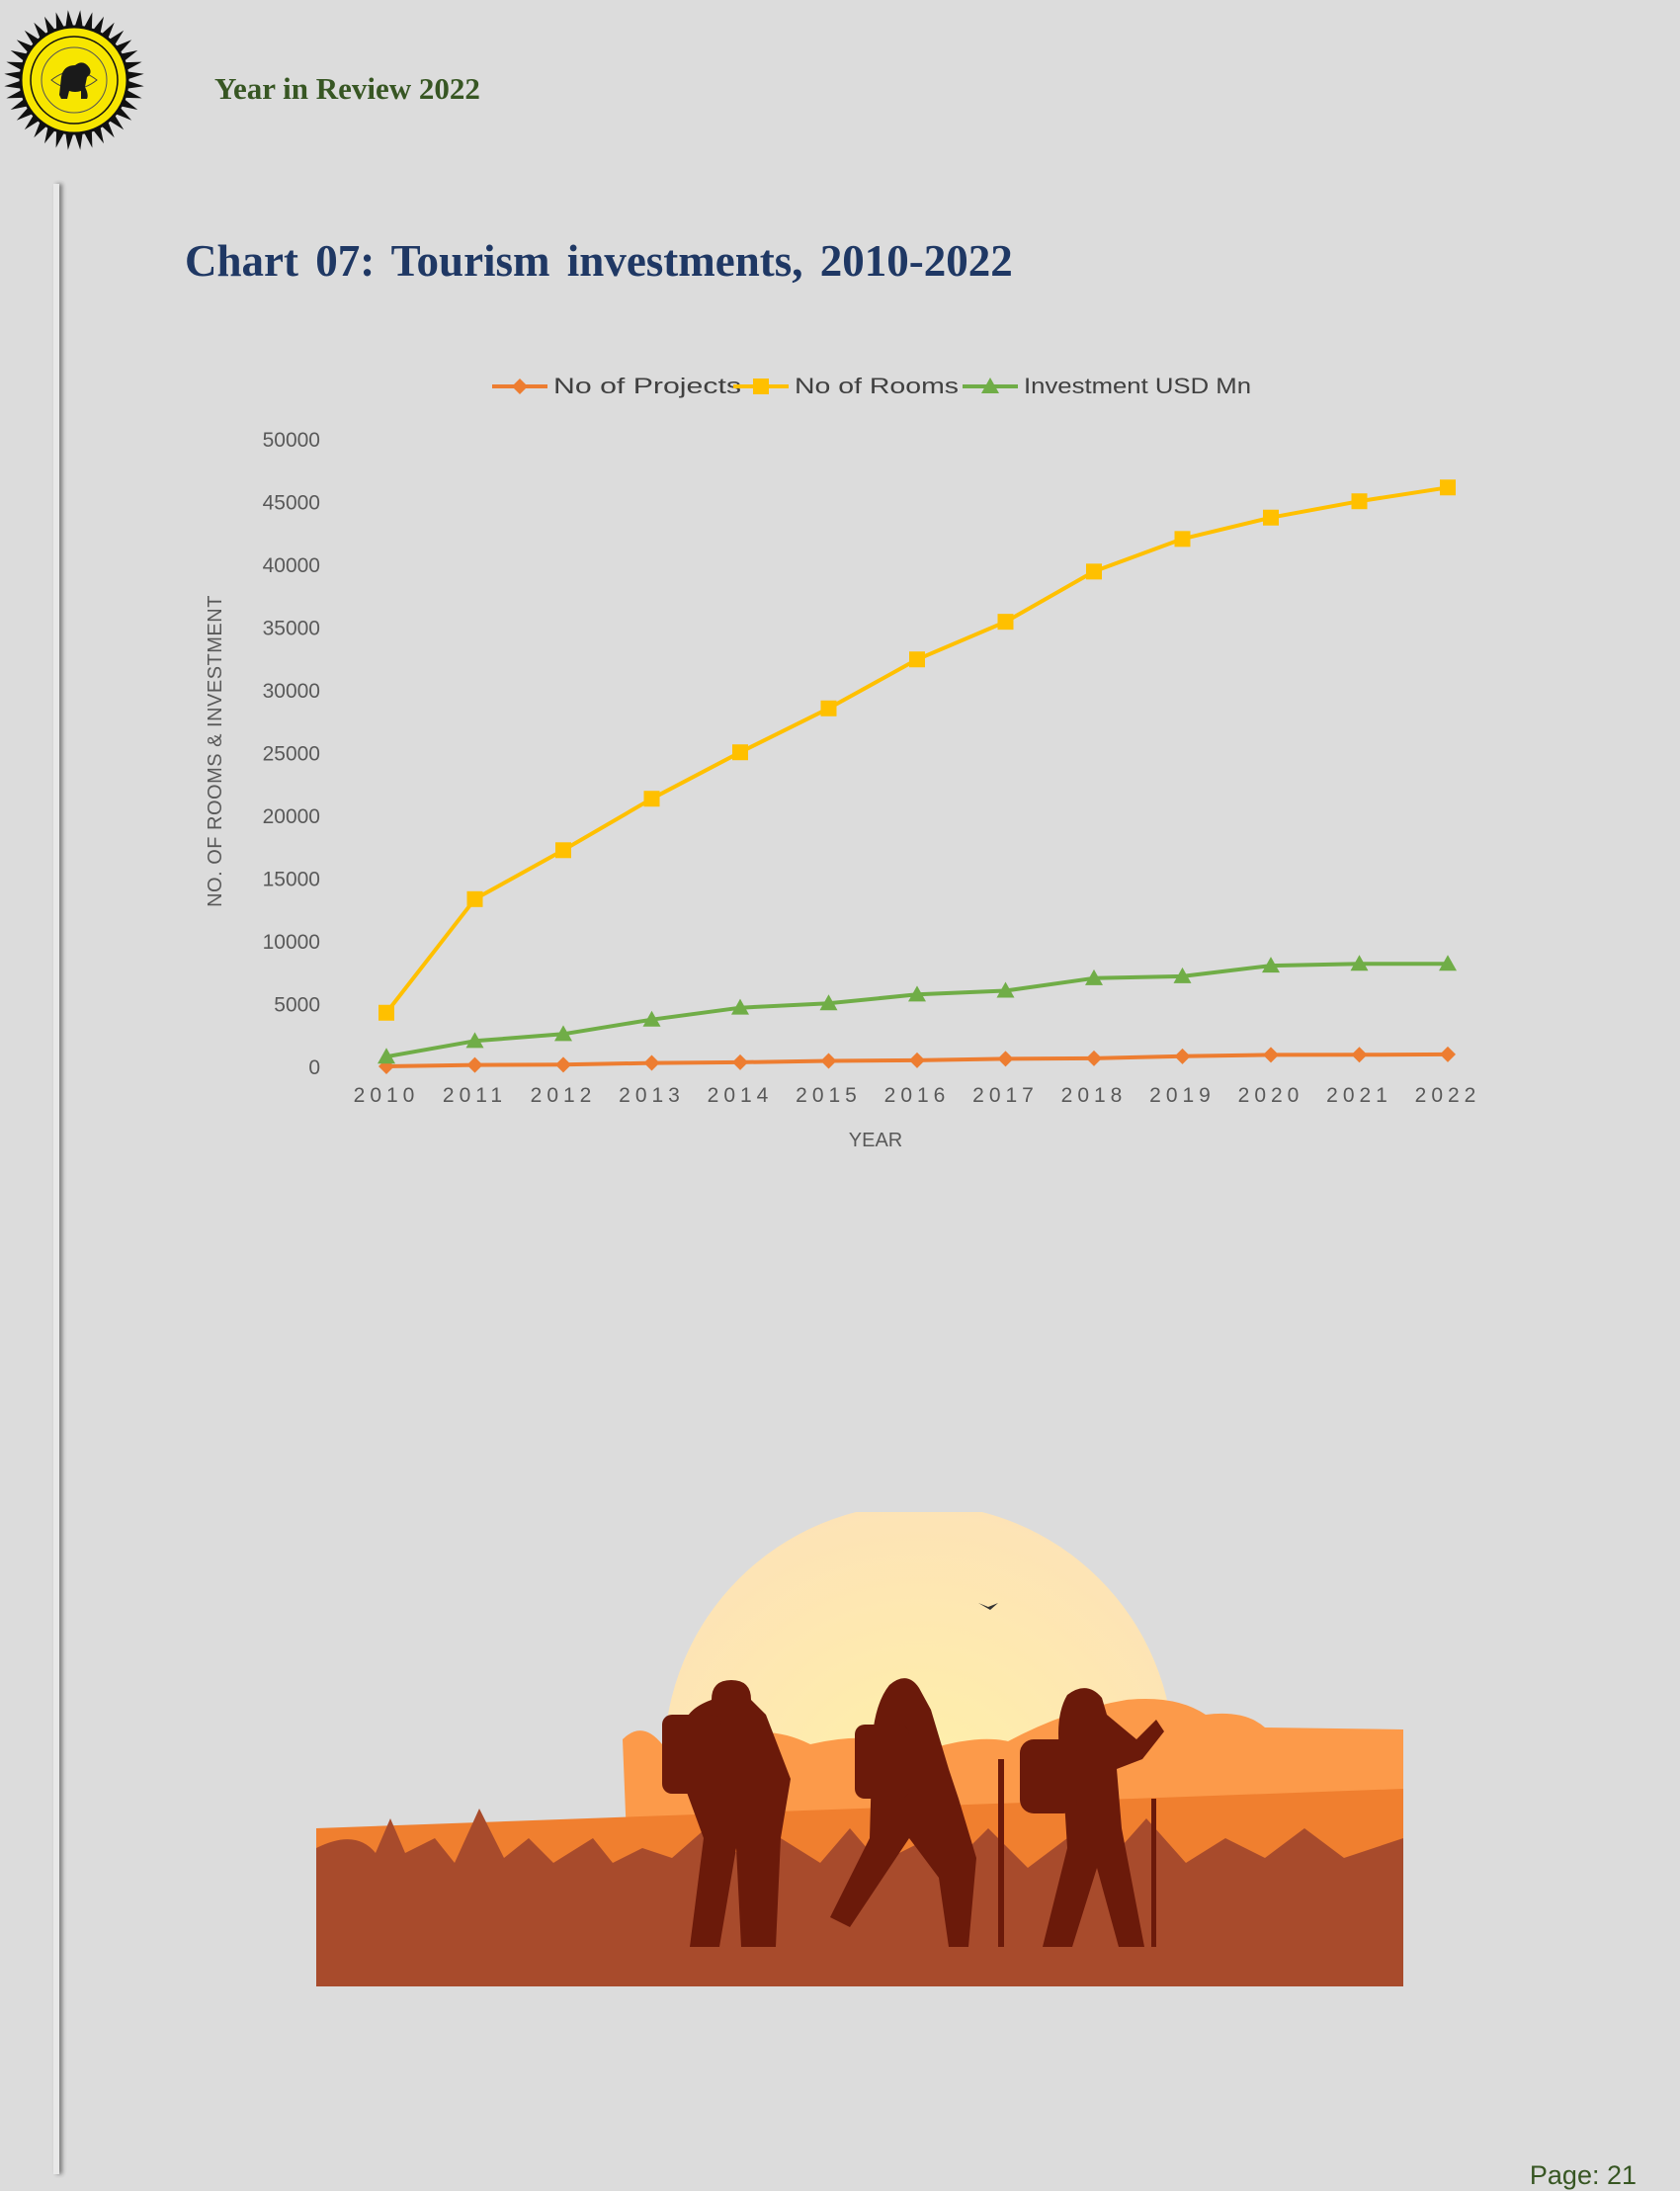 This screenshot has height=2191, width=1680. I want to click on y-axis-label: NO. OF ROOMS & INVESTMENT, so click(215, 751).